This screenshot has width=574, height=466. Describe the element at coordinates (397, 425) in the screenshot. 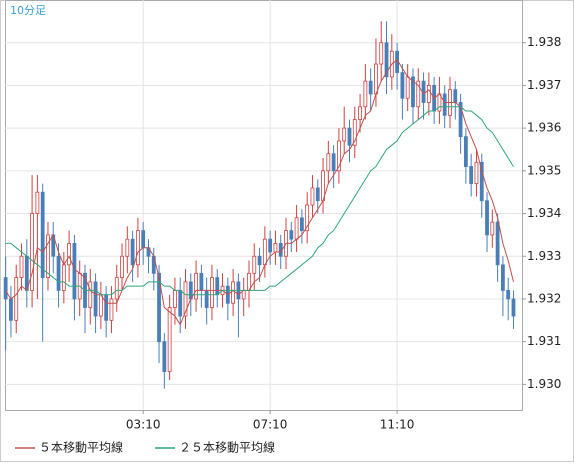

I see `x-tick-label: 11:10` at that location.